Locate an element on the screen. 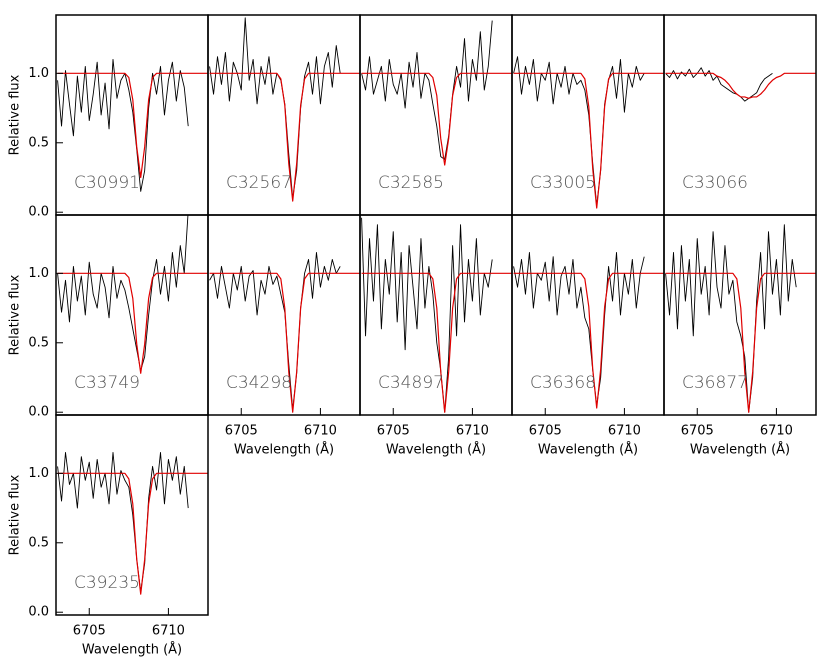 Image resolution: width=830 pixels, height=663 pixels. panel-label: C39235 is located at coordinates (107, 583).